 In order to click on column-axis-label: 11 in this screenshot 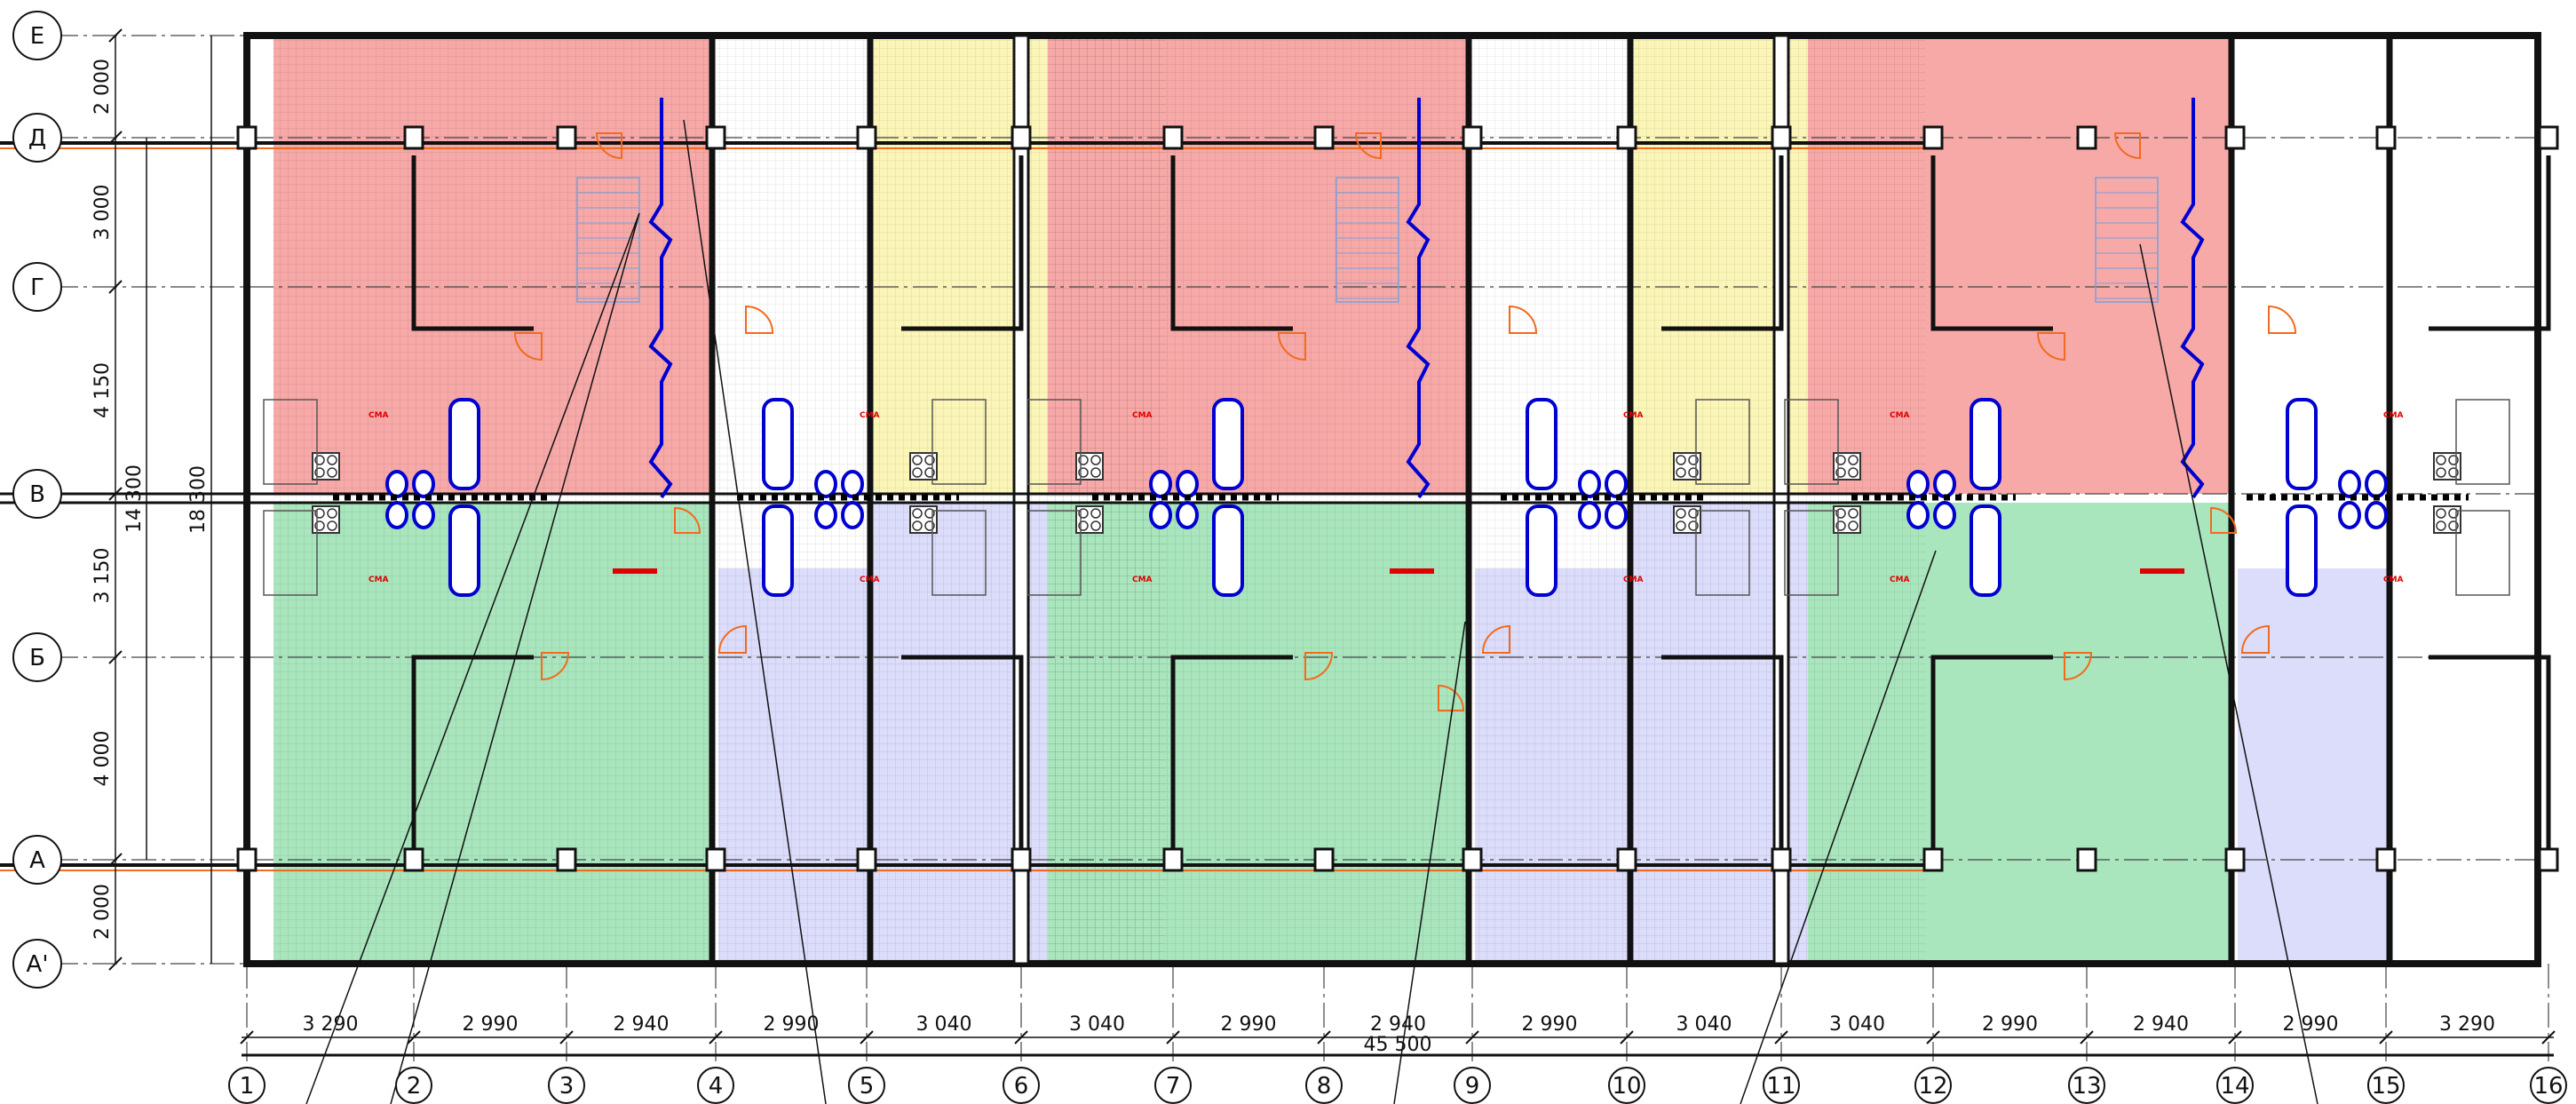, I will do `click(1781, 1086)`.